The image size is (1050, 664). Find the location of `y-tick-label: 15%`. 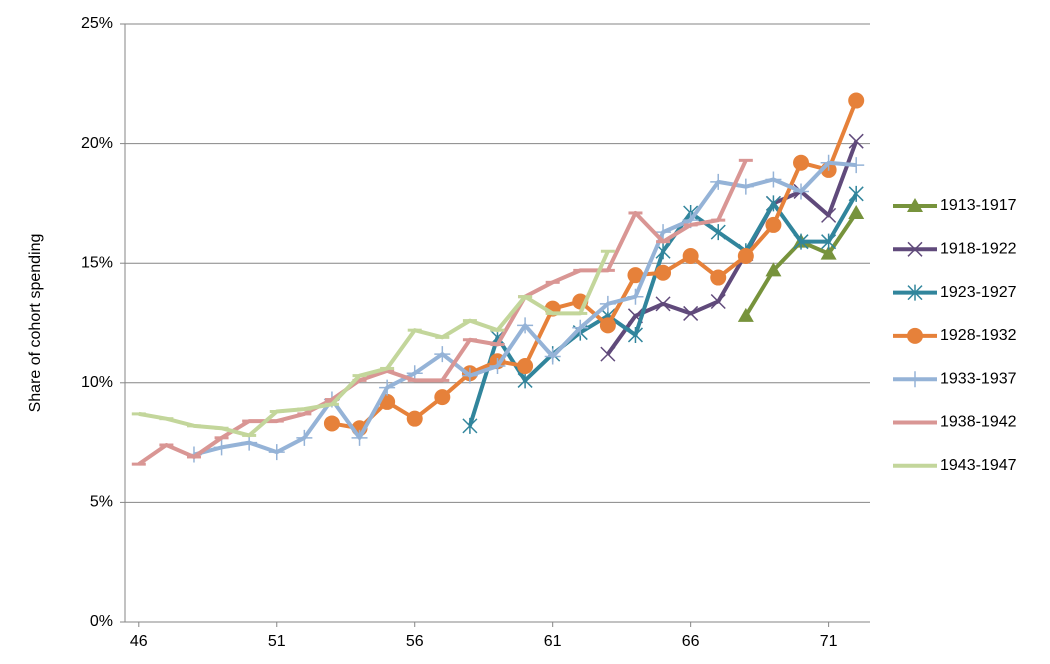

y-tick-label: 15% is located at coordinates (97, 262).